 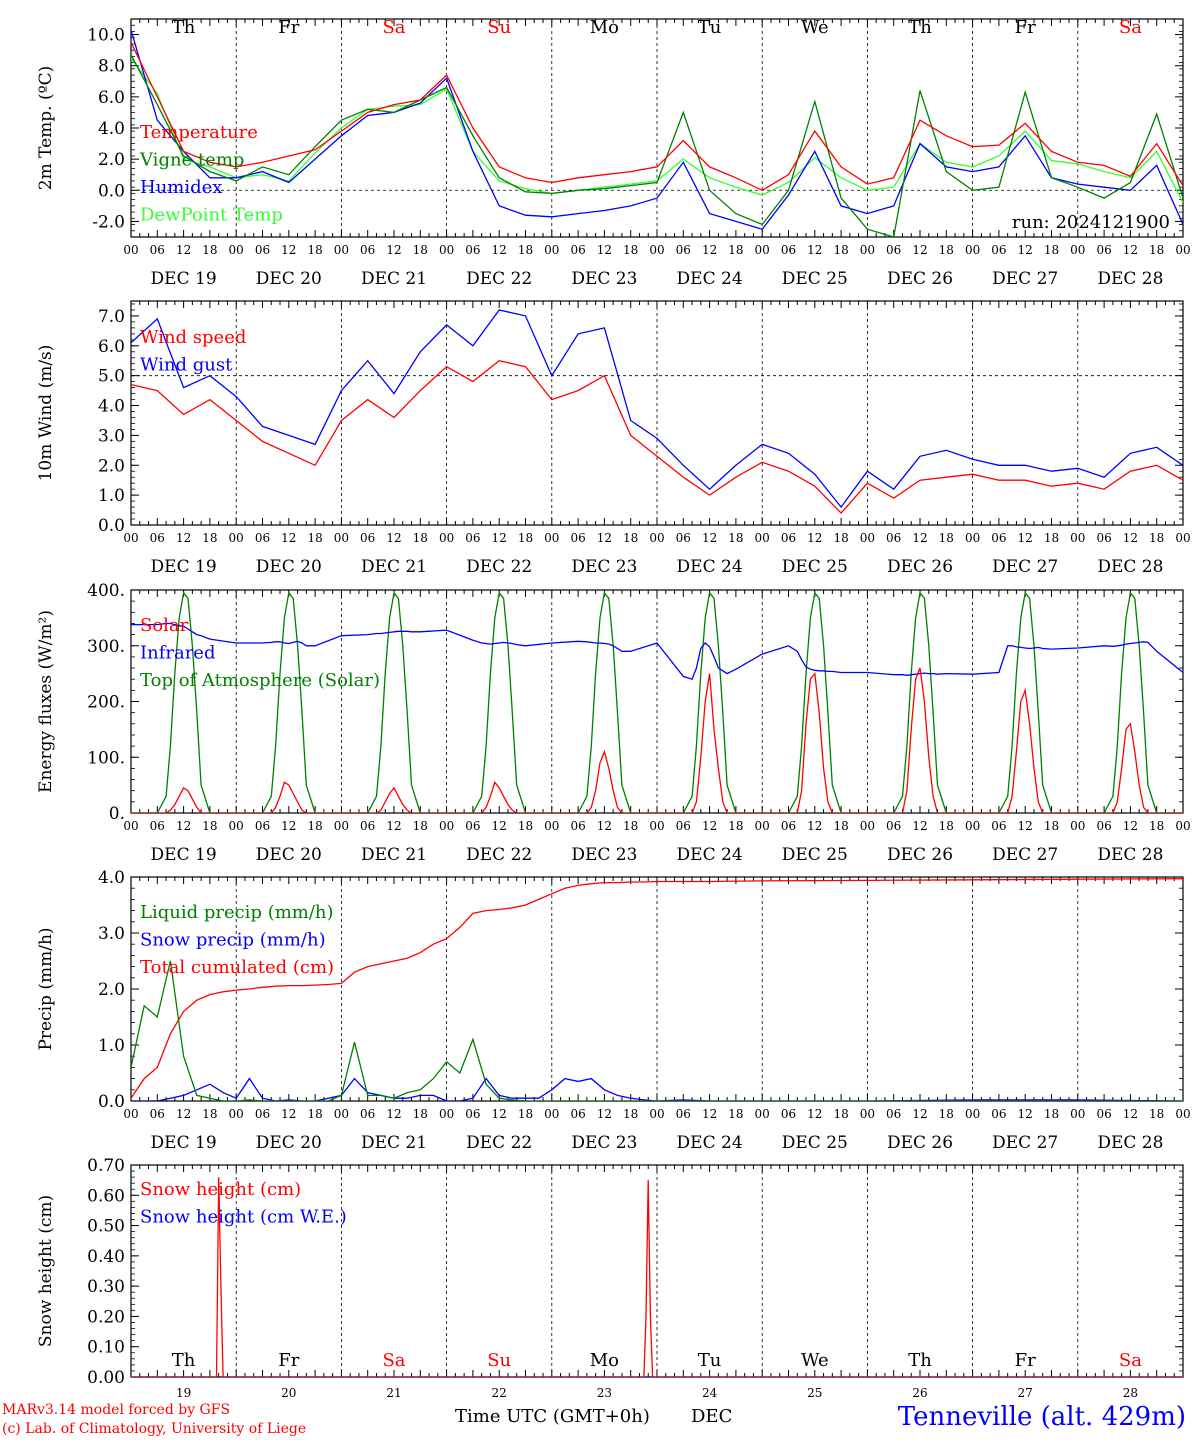 What do you see at coordinates (111, 191) in the screenshot?
I see `y-tick-label: 0.0` at bounding box center [111, 191].